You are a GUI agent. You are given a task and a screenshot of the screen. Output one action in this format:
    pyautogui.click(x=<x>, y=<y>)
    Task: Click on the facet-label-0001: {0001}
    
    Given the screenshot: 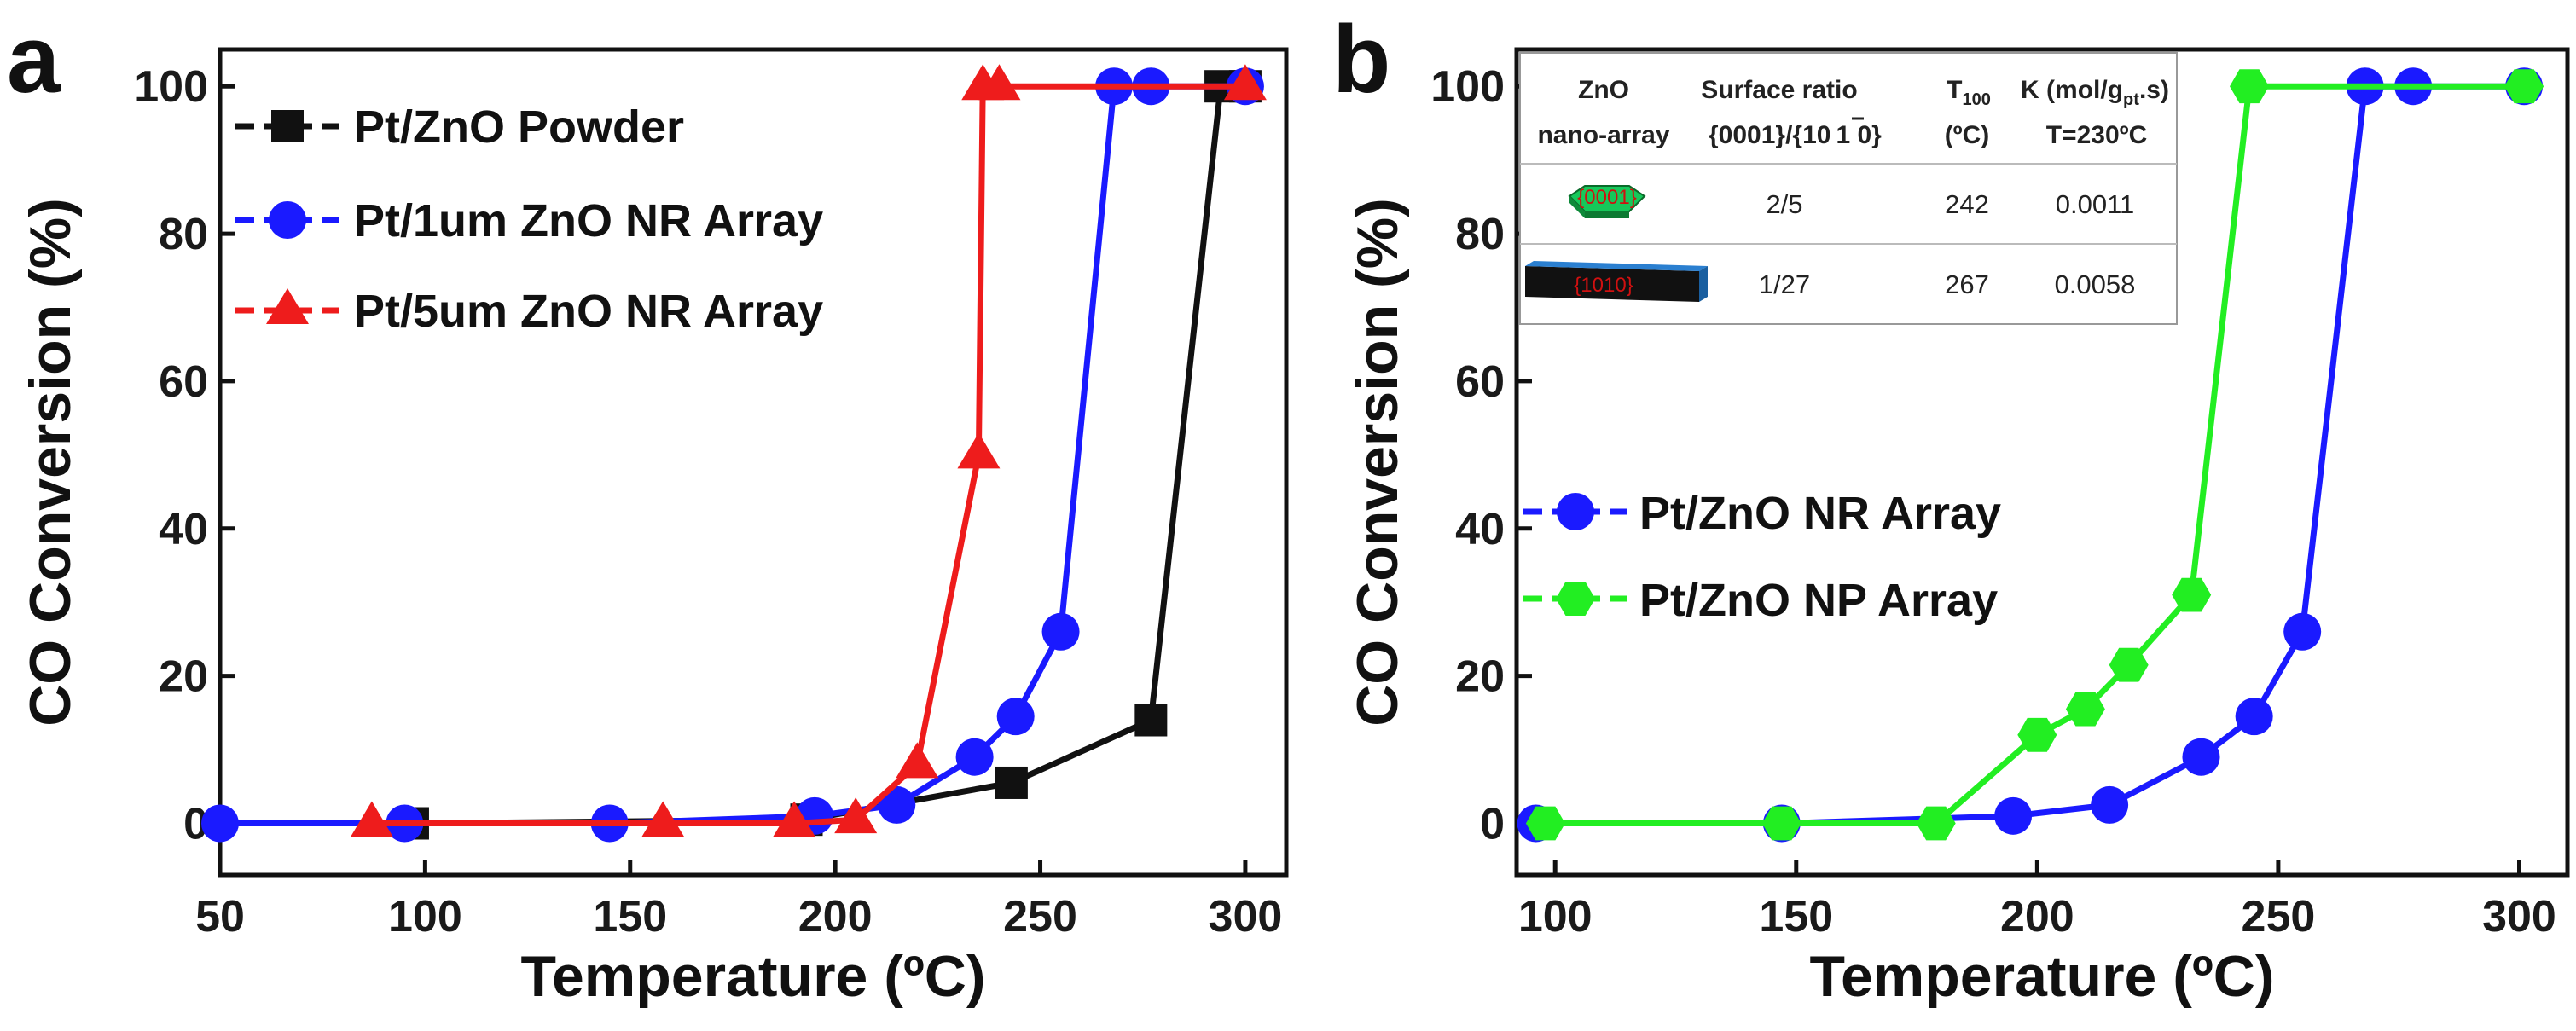 What is the action you would take?
    pyautogui.click(x=1606, y=197)
    